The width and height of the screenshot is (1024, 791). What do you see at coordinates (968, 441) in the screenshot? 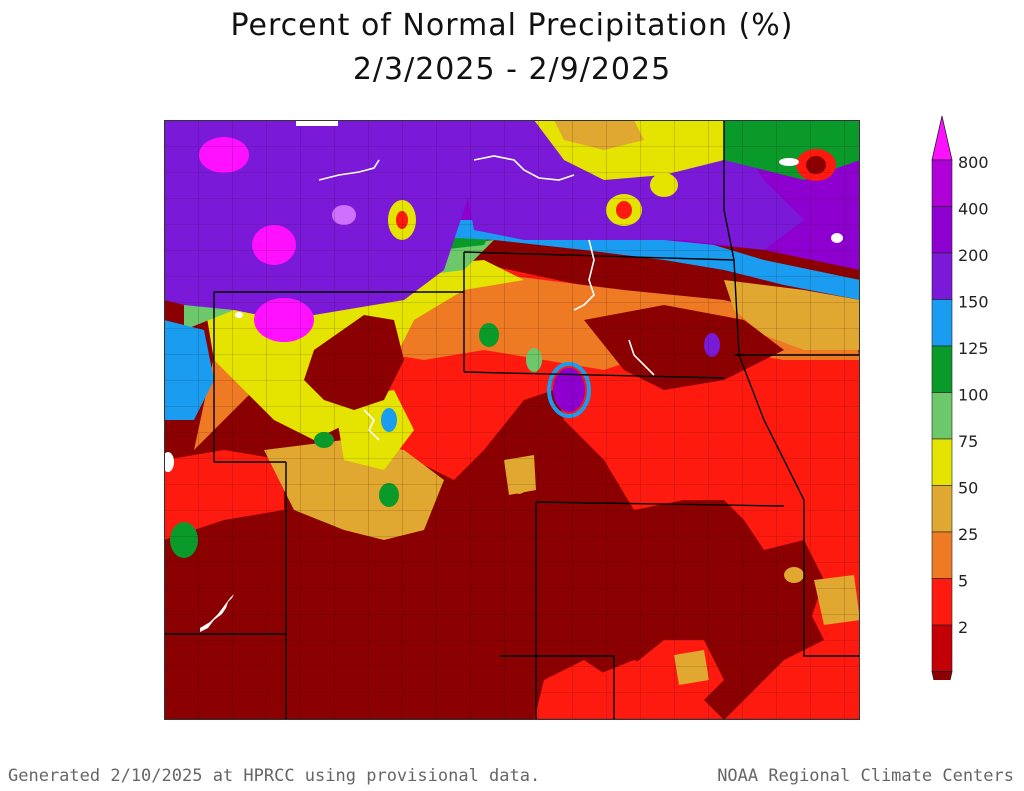
I see `legend-label-75: 75` at bounding box center [968, 441].